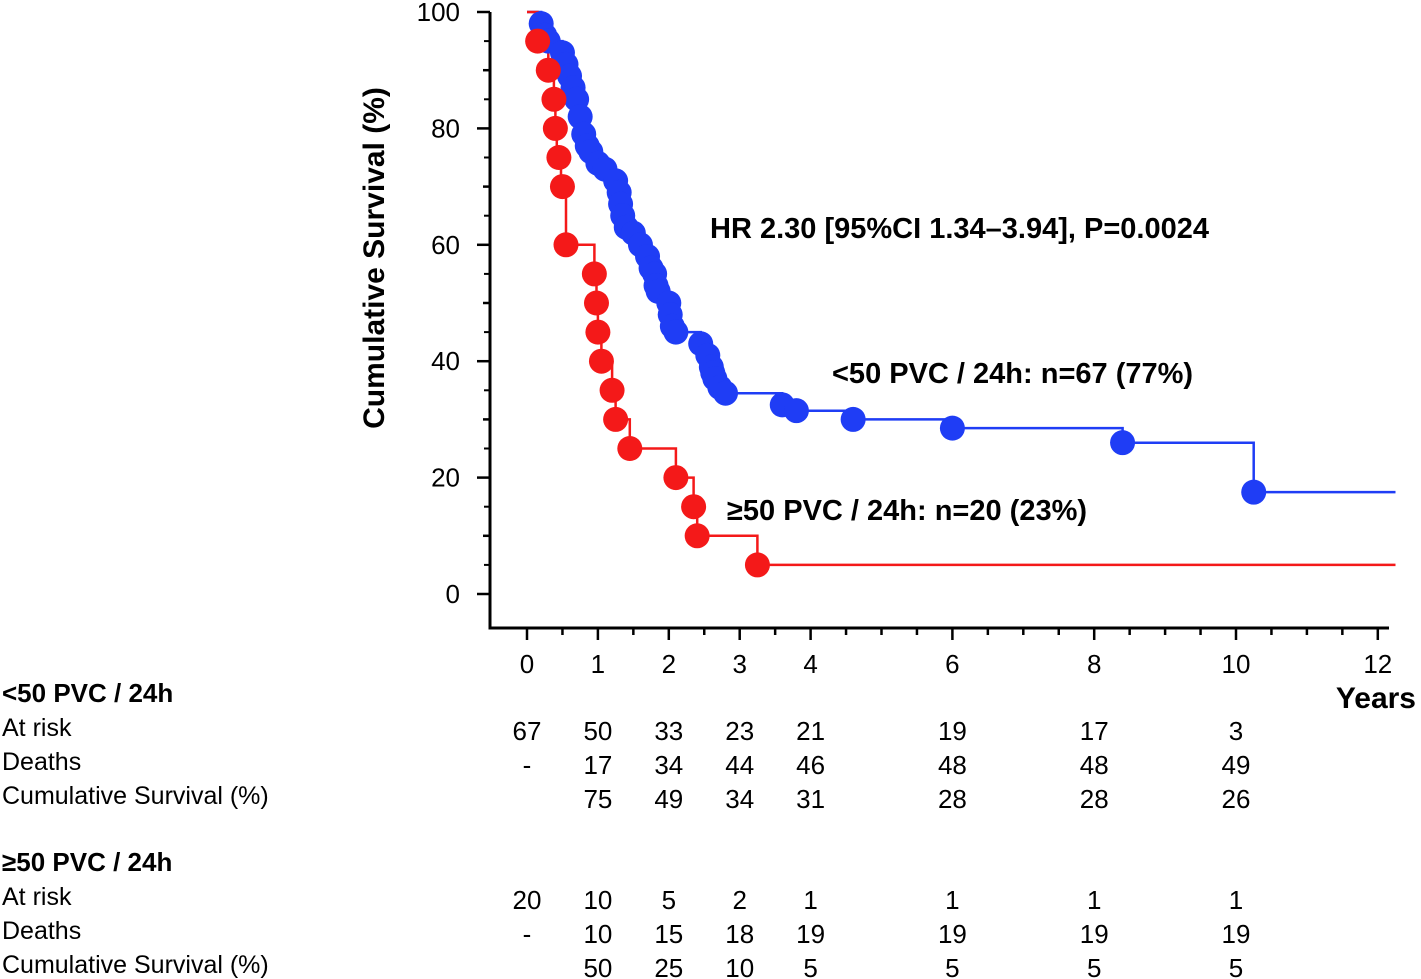 This screenshot has width=1421, height=979. I want to click on series-label-low-pvc: <50 PVC / 24h: n=67 (77%), so click(1012, 374).